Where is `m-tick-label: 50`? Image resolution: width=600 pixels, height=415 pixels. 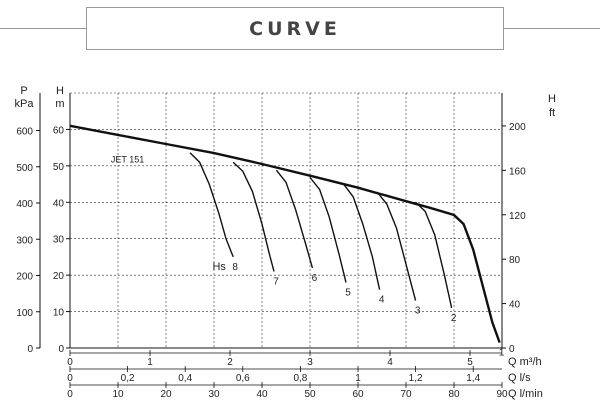
m-tick-label: 50 is located at coordinates (59, 167).